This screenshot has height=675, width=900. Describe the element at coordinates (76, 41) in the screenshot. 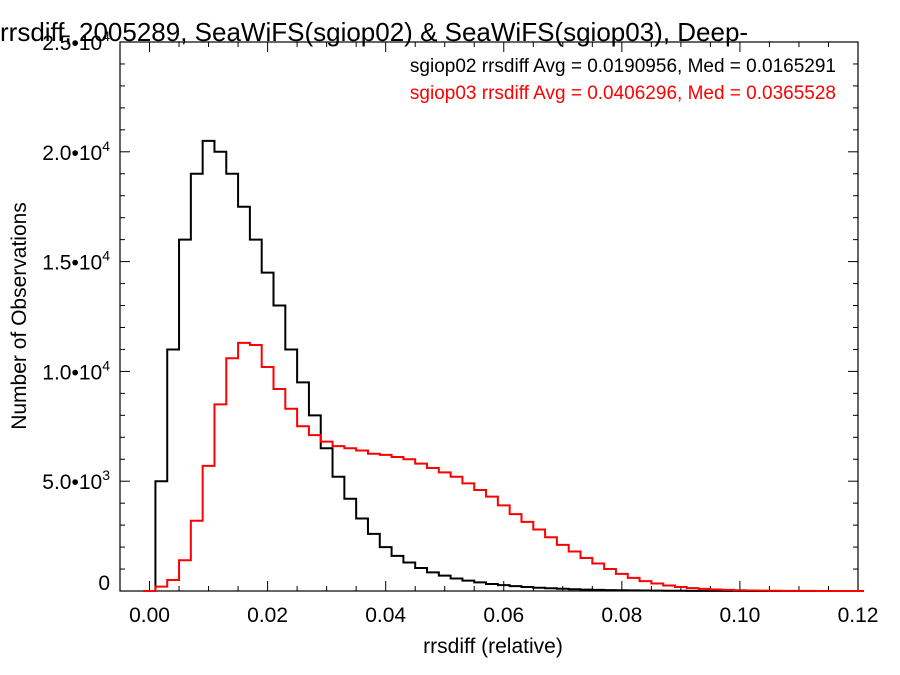

I see `y-tick-label: 2.5•104` at that location.